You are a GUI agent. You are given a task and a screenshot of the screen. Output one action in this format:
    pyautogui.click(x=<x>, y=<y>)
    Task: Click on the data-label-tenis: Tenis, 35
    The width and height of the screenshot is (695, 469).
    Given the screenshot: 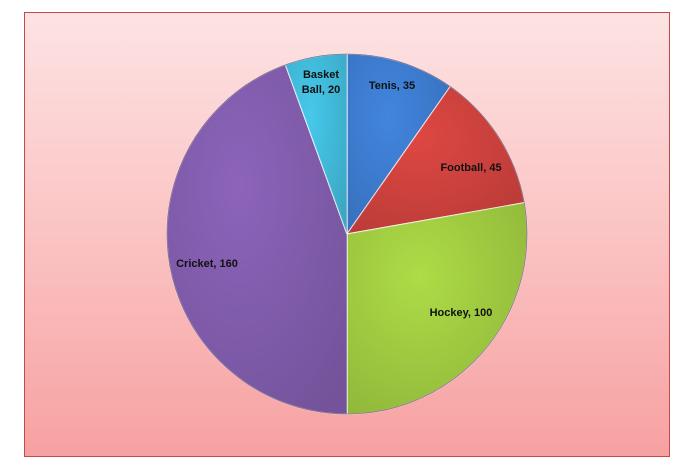 What is the action you would take?
    pyautogui.click(x=392, y=86)
    